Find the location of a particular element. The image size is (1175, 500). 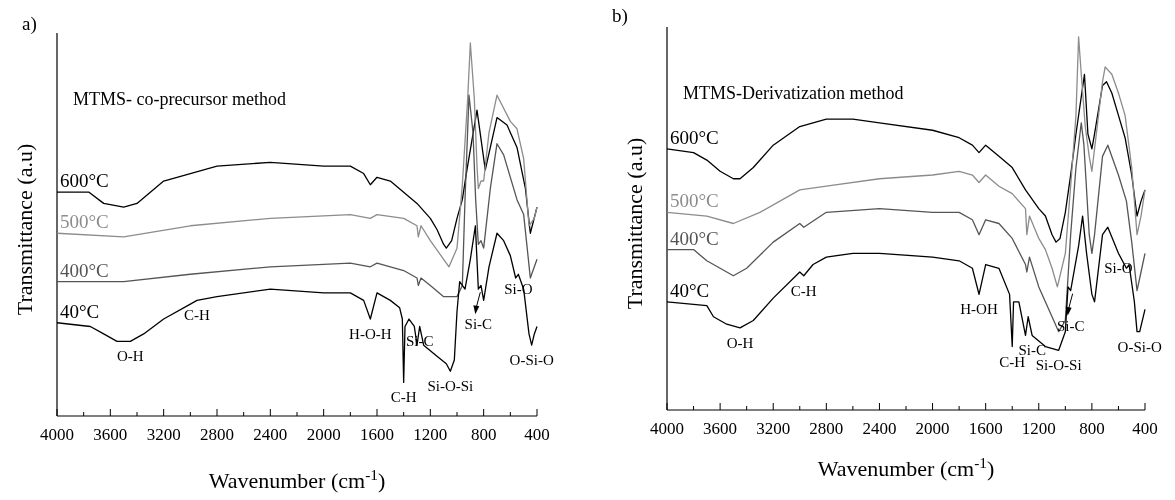

annotation: H-O-H is located at coordinates (370, 334).